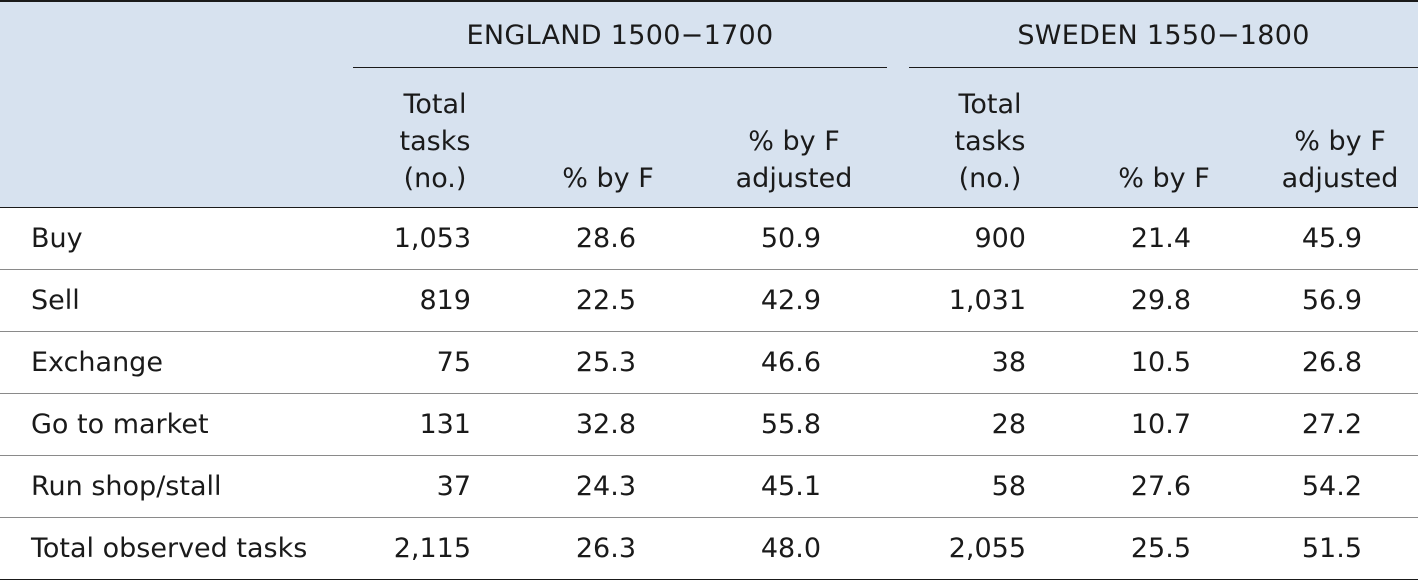  Describe the element at coordinates (605, 548) in the screenshot. I see `cell-england-pct: 26.3` at that location.